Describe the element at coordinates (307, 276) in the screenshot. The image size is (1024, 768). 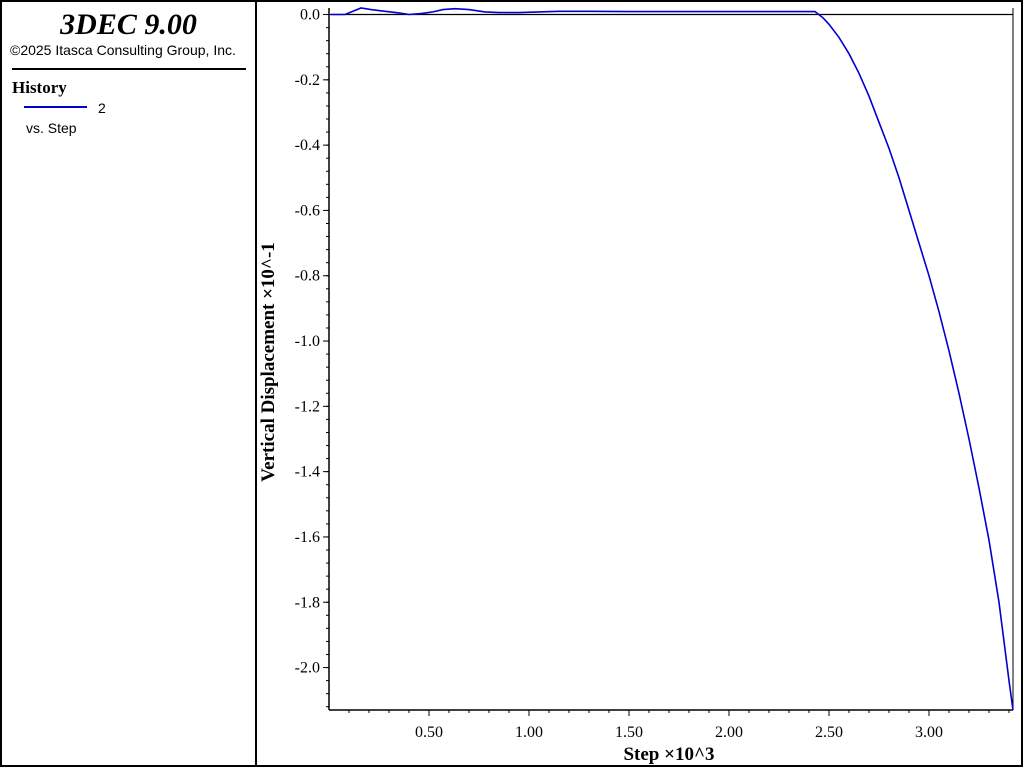
I see `y-tick-label: -0.8` at that location.